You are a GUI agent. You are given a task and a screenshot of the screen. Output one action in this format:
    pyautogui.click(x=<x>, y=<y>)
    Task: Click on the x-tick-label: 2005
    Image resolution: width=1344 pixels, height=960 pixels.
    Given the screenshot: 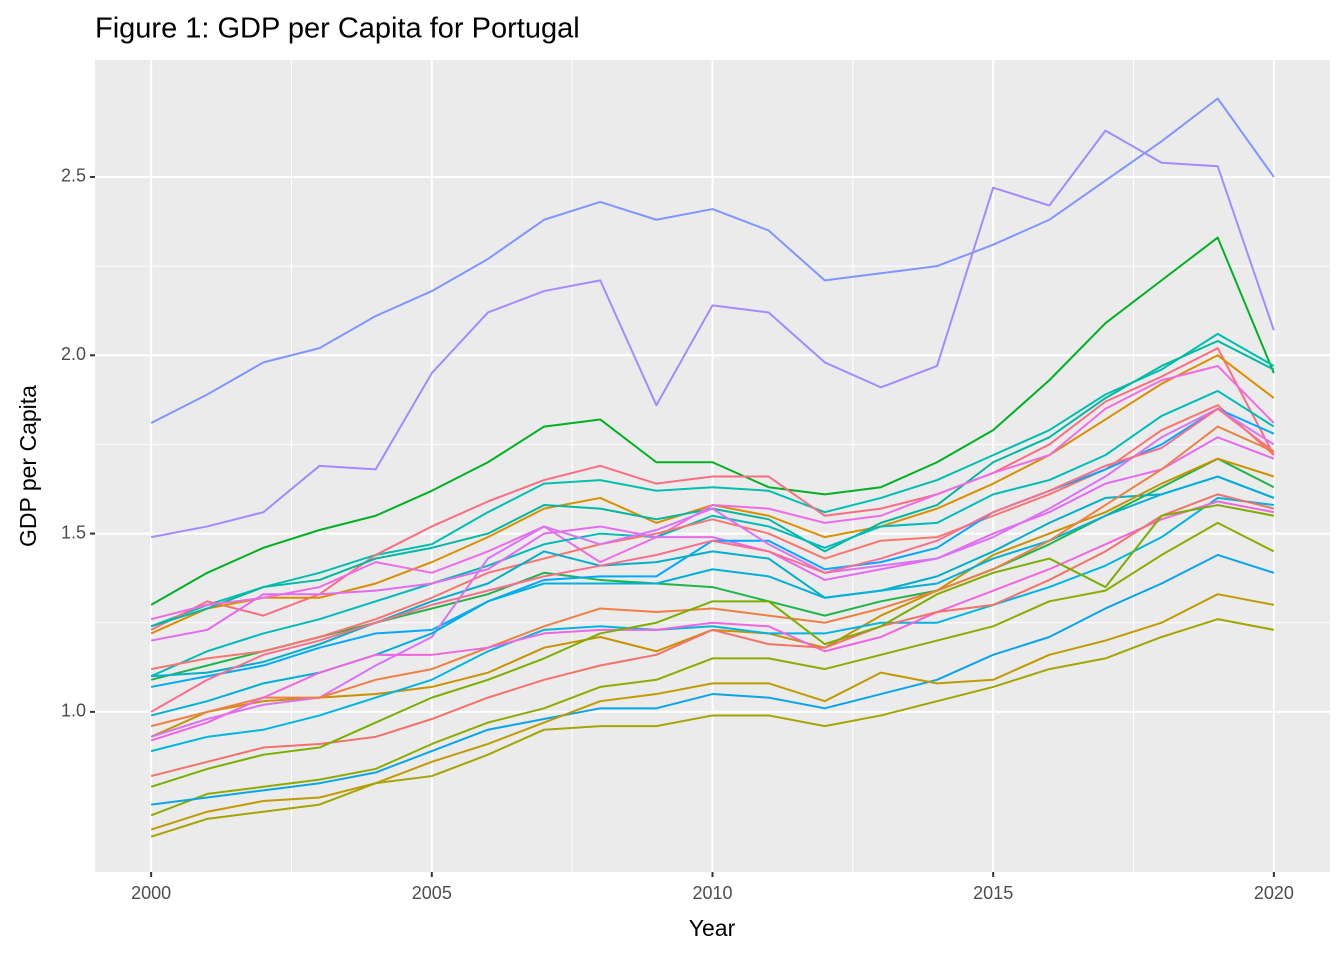 What is the action you would take?
    pyautogui.click(x=432, y=893)
    